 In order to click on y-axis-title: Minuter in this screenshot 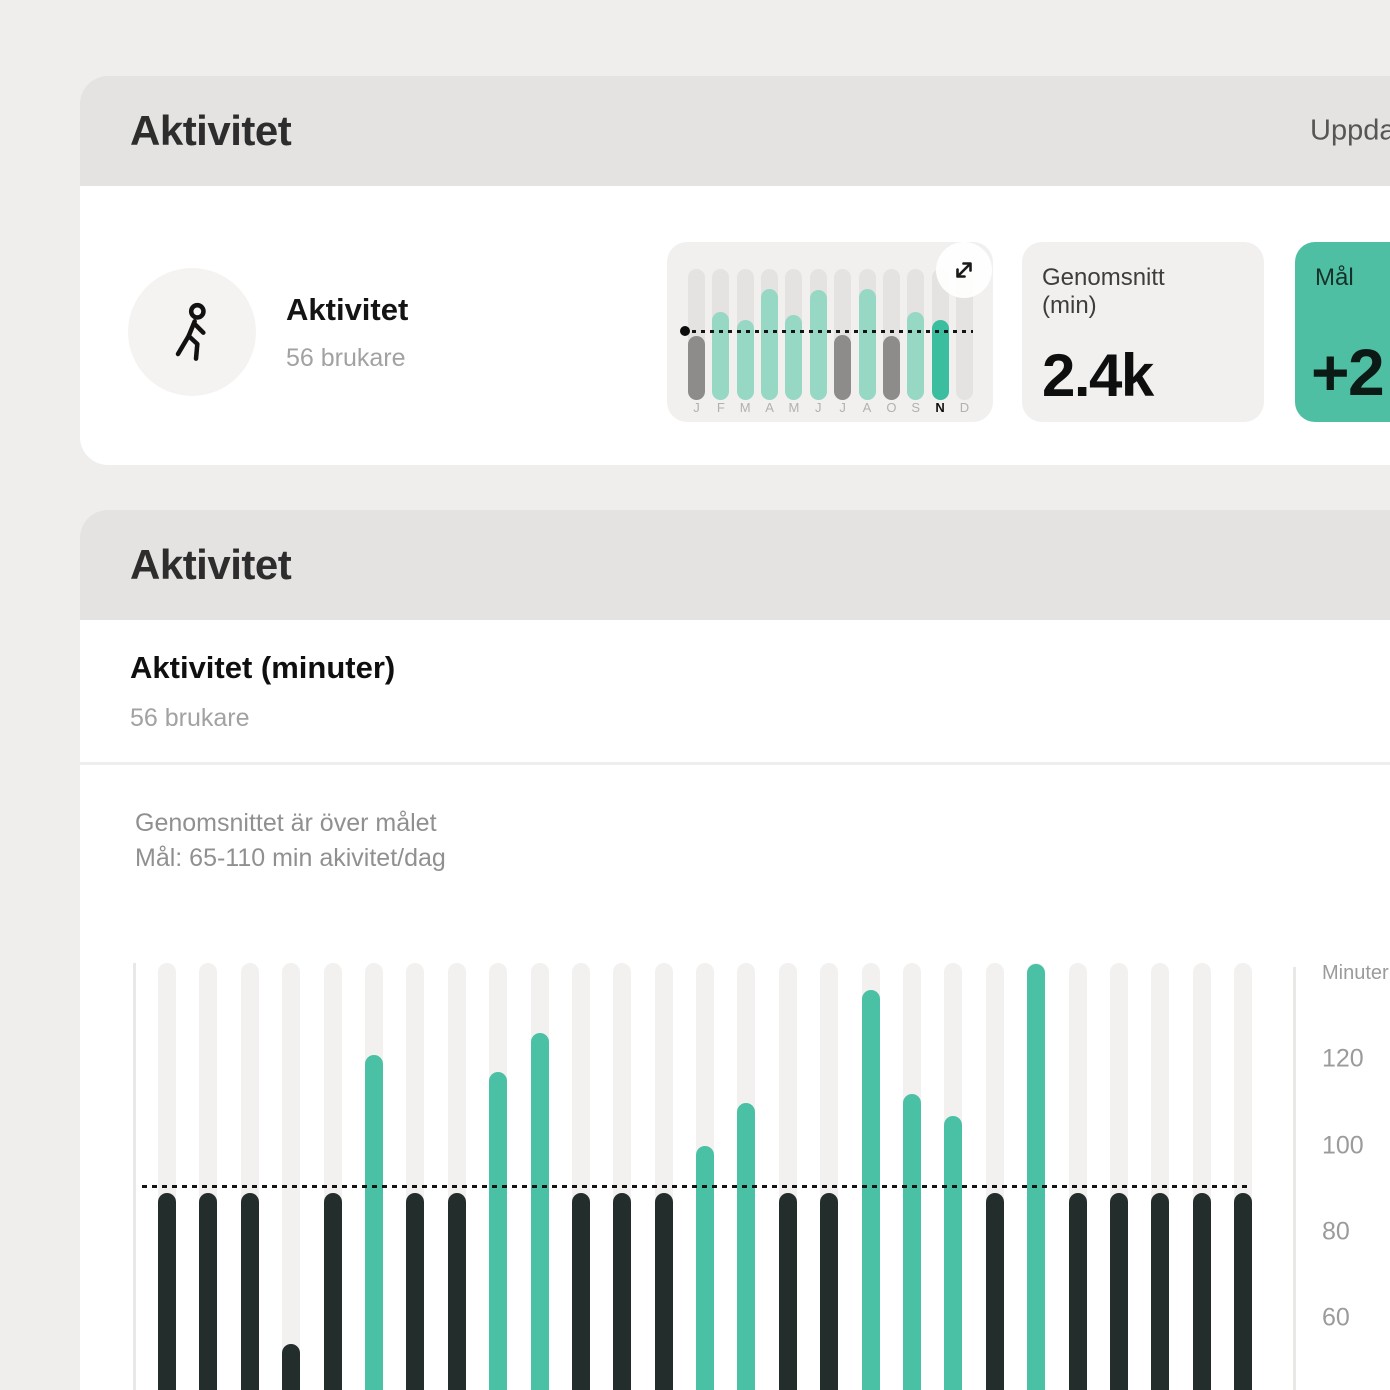, I will do `click(1355, 973)`.